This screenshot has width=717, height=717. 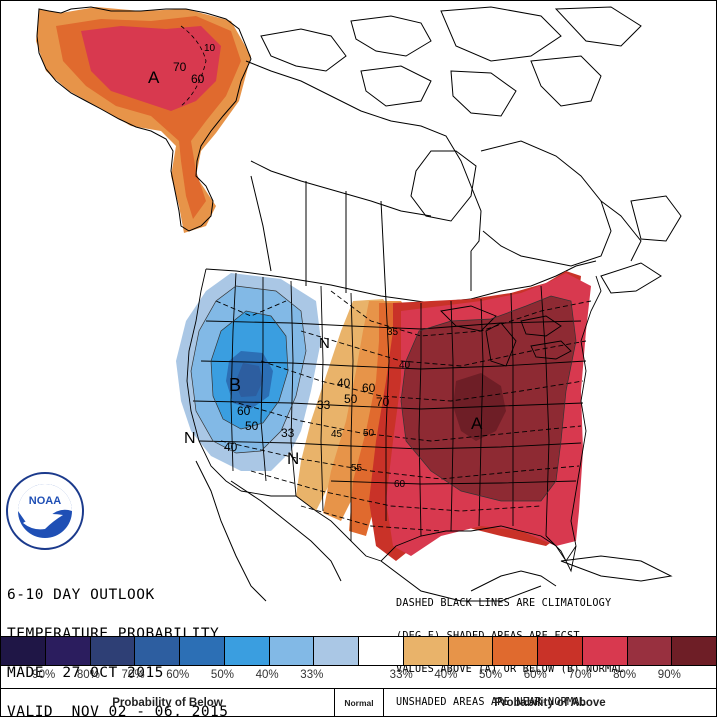 I want to click on clim-55: 55, so click(x=357, y=468).